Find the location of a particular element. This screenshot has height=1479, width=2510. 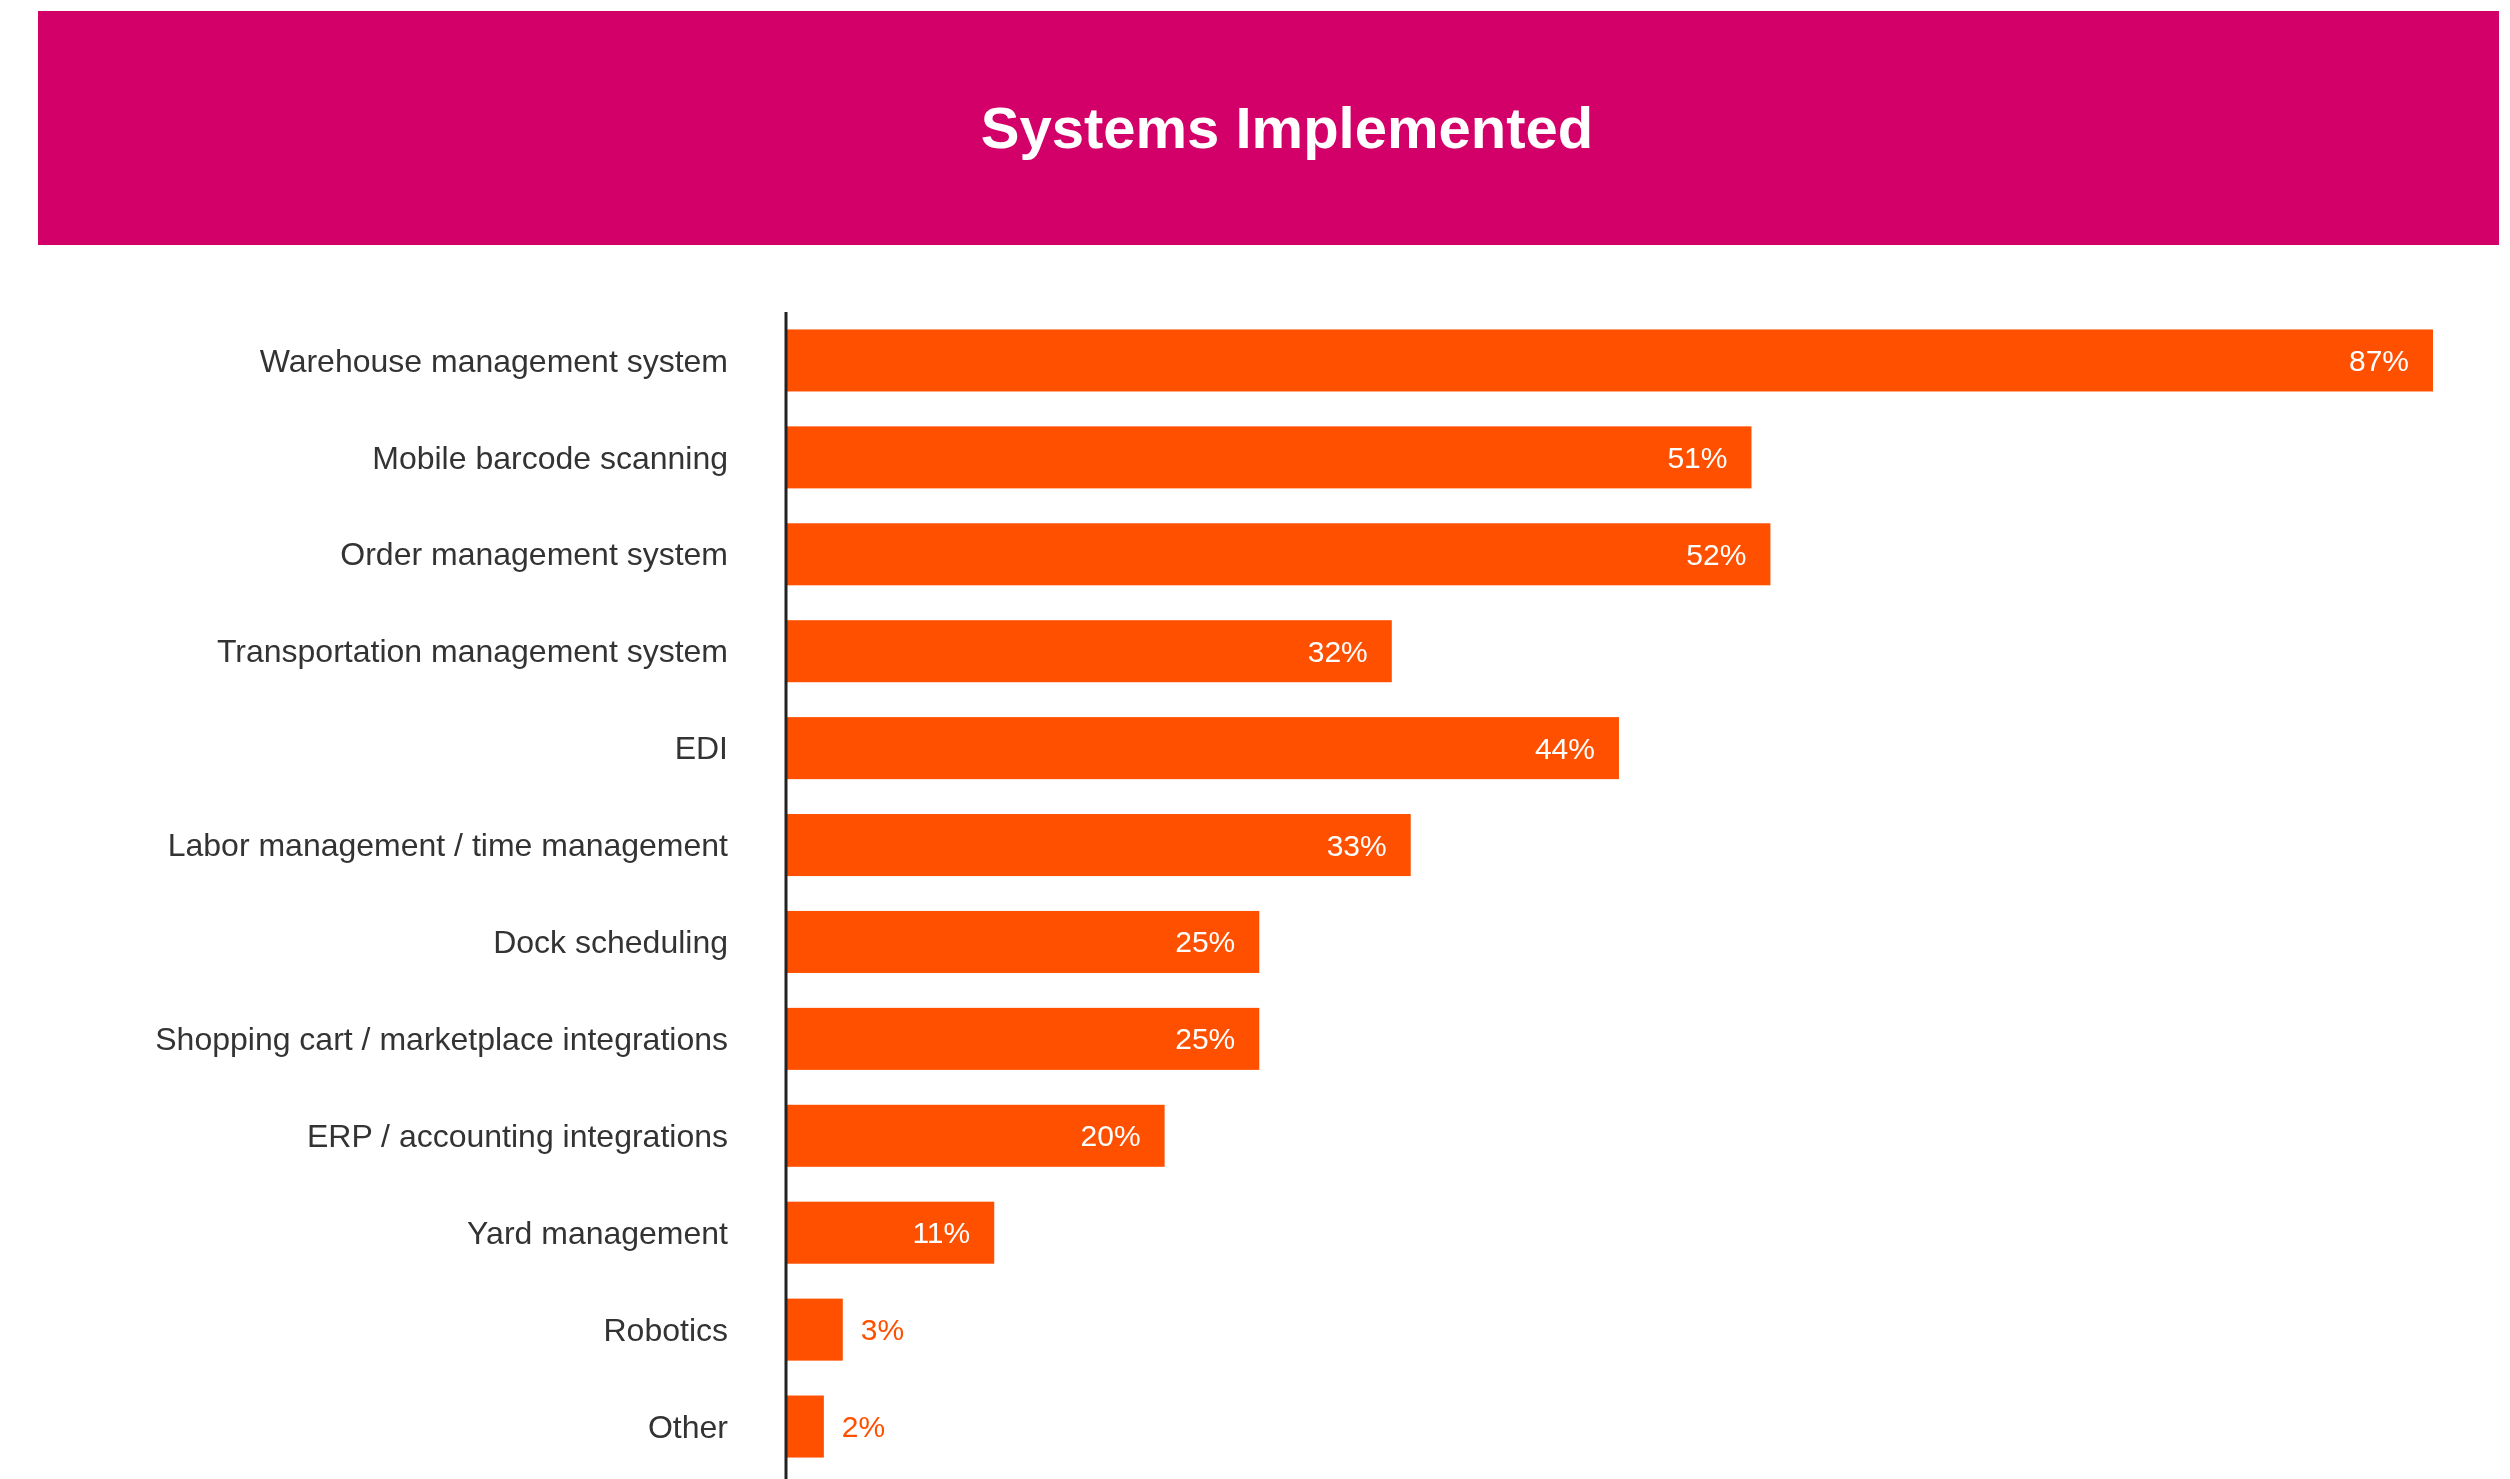

chart-title: Systems Implemented is located at coordinates (1287, 128).